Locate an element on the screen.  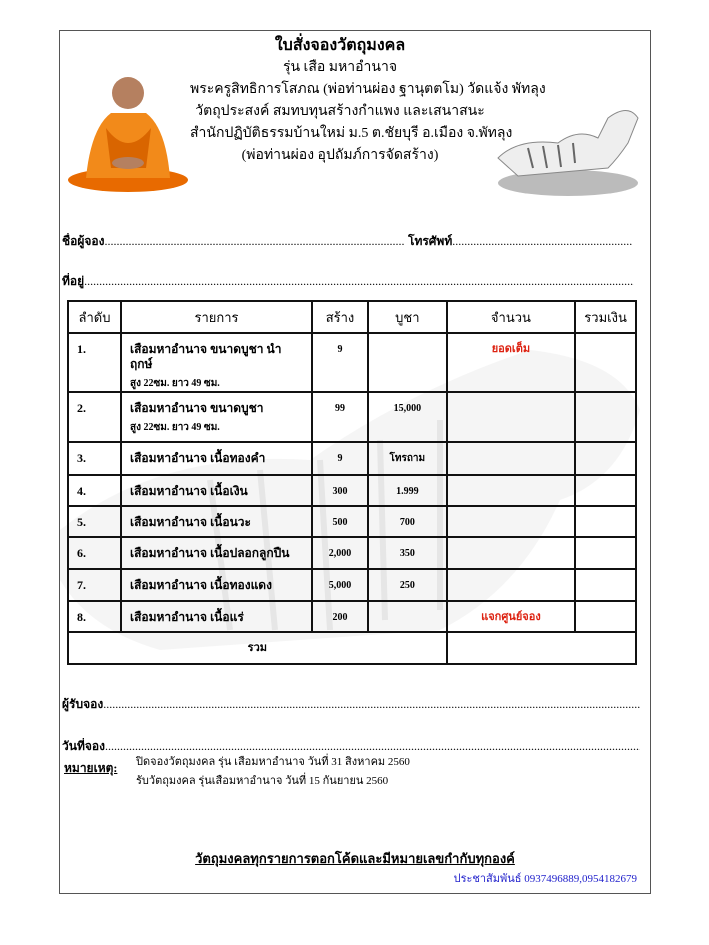
row-item: เสือมหาอำนาจ เนื้อทองแดง is located at coordinates (216, 585).